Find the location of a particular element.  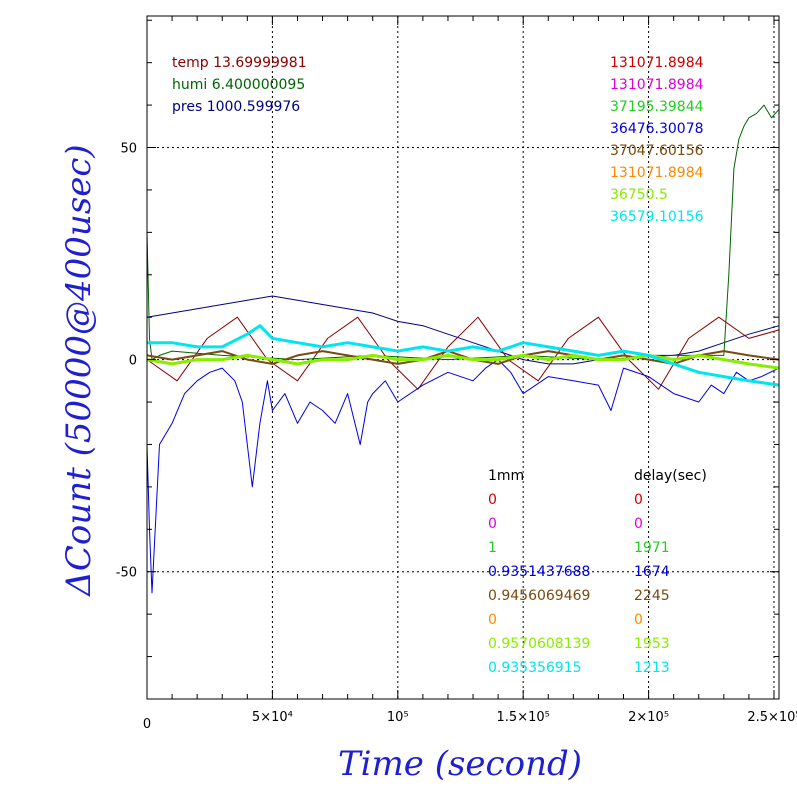

x-tick-label: 2.5×10⁵ is located at coordinates (772, 717).